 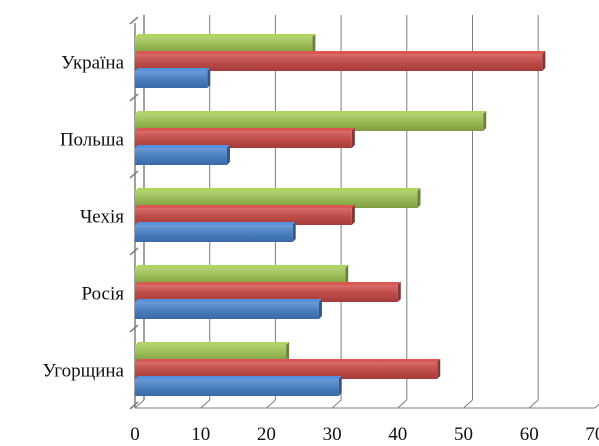 What do you see at coordinates (200, 434) in the screenshot?
I see `x-tick-label: 10` at bounding box center [200, 434].